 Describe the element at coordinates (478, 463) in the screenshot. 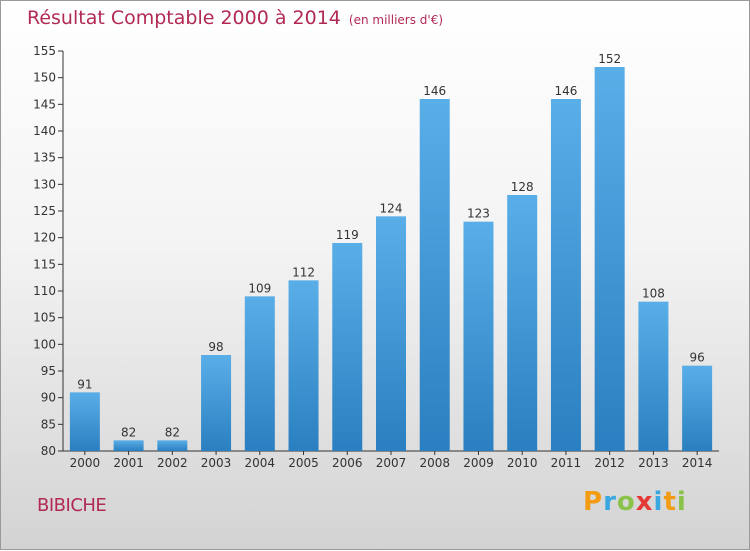

I see `x-tick-label: 2009` at that location.